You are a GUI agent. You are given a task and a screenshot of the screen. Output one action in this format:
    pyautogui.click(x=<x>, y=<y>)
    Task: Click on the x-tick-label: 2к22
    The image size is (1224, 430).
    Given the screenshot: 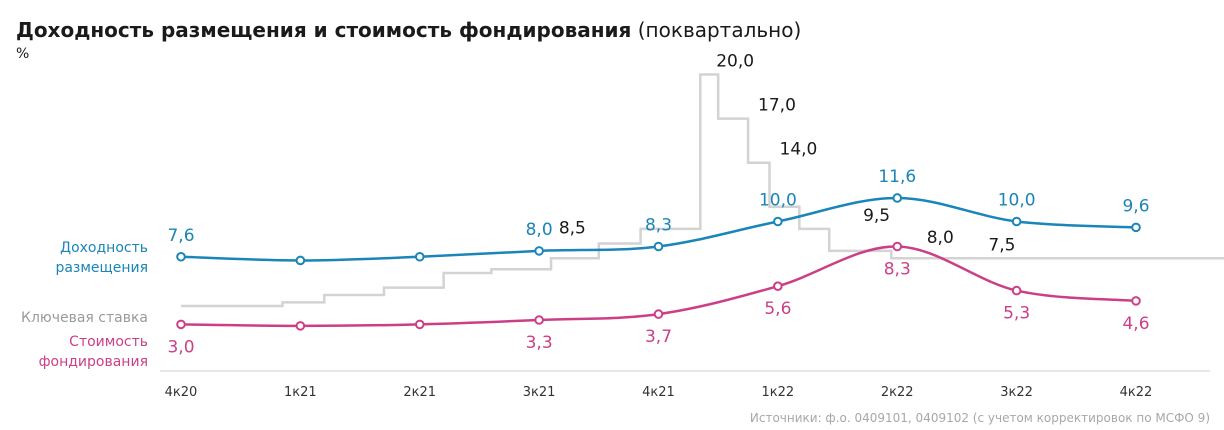 What is the action you would take?
    pyautogui.click(x=897, y=392)
    